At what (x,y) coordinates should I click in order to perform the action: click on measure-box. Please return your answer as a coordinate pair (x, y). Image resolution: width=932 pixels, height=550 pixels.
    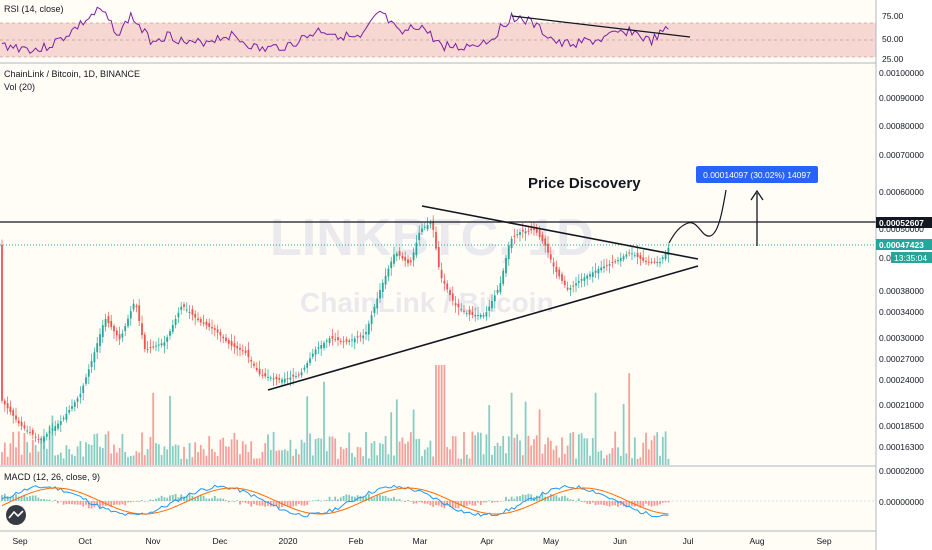
    Looking at the image, I should click on (757, 174).